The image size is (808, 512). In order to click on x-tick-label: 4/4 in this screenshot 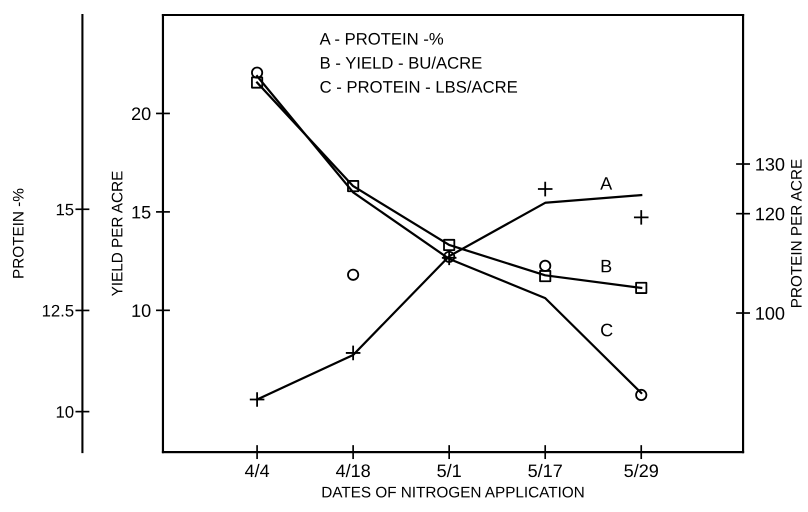, I will do `click(257, 471)`.